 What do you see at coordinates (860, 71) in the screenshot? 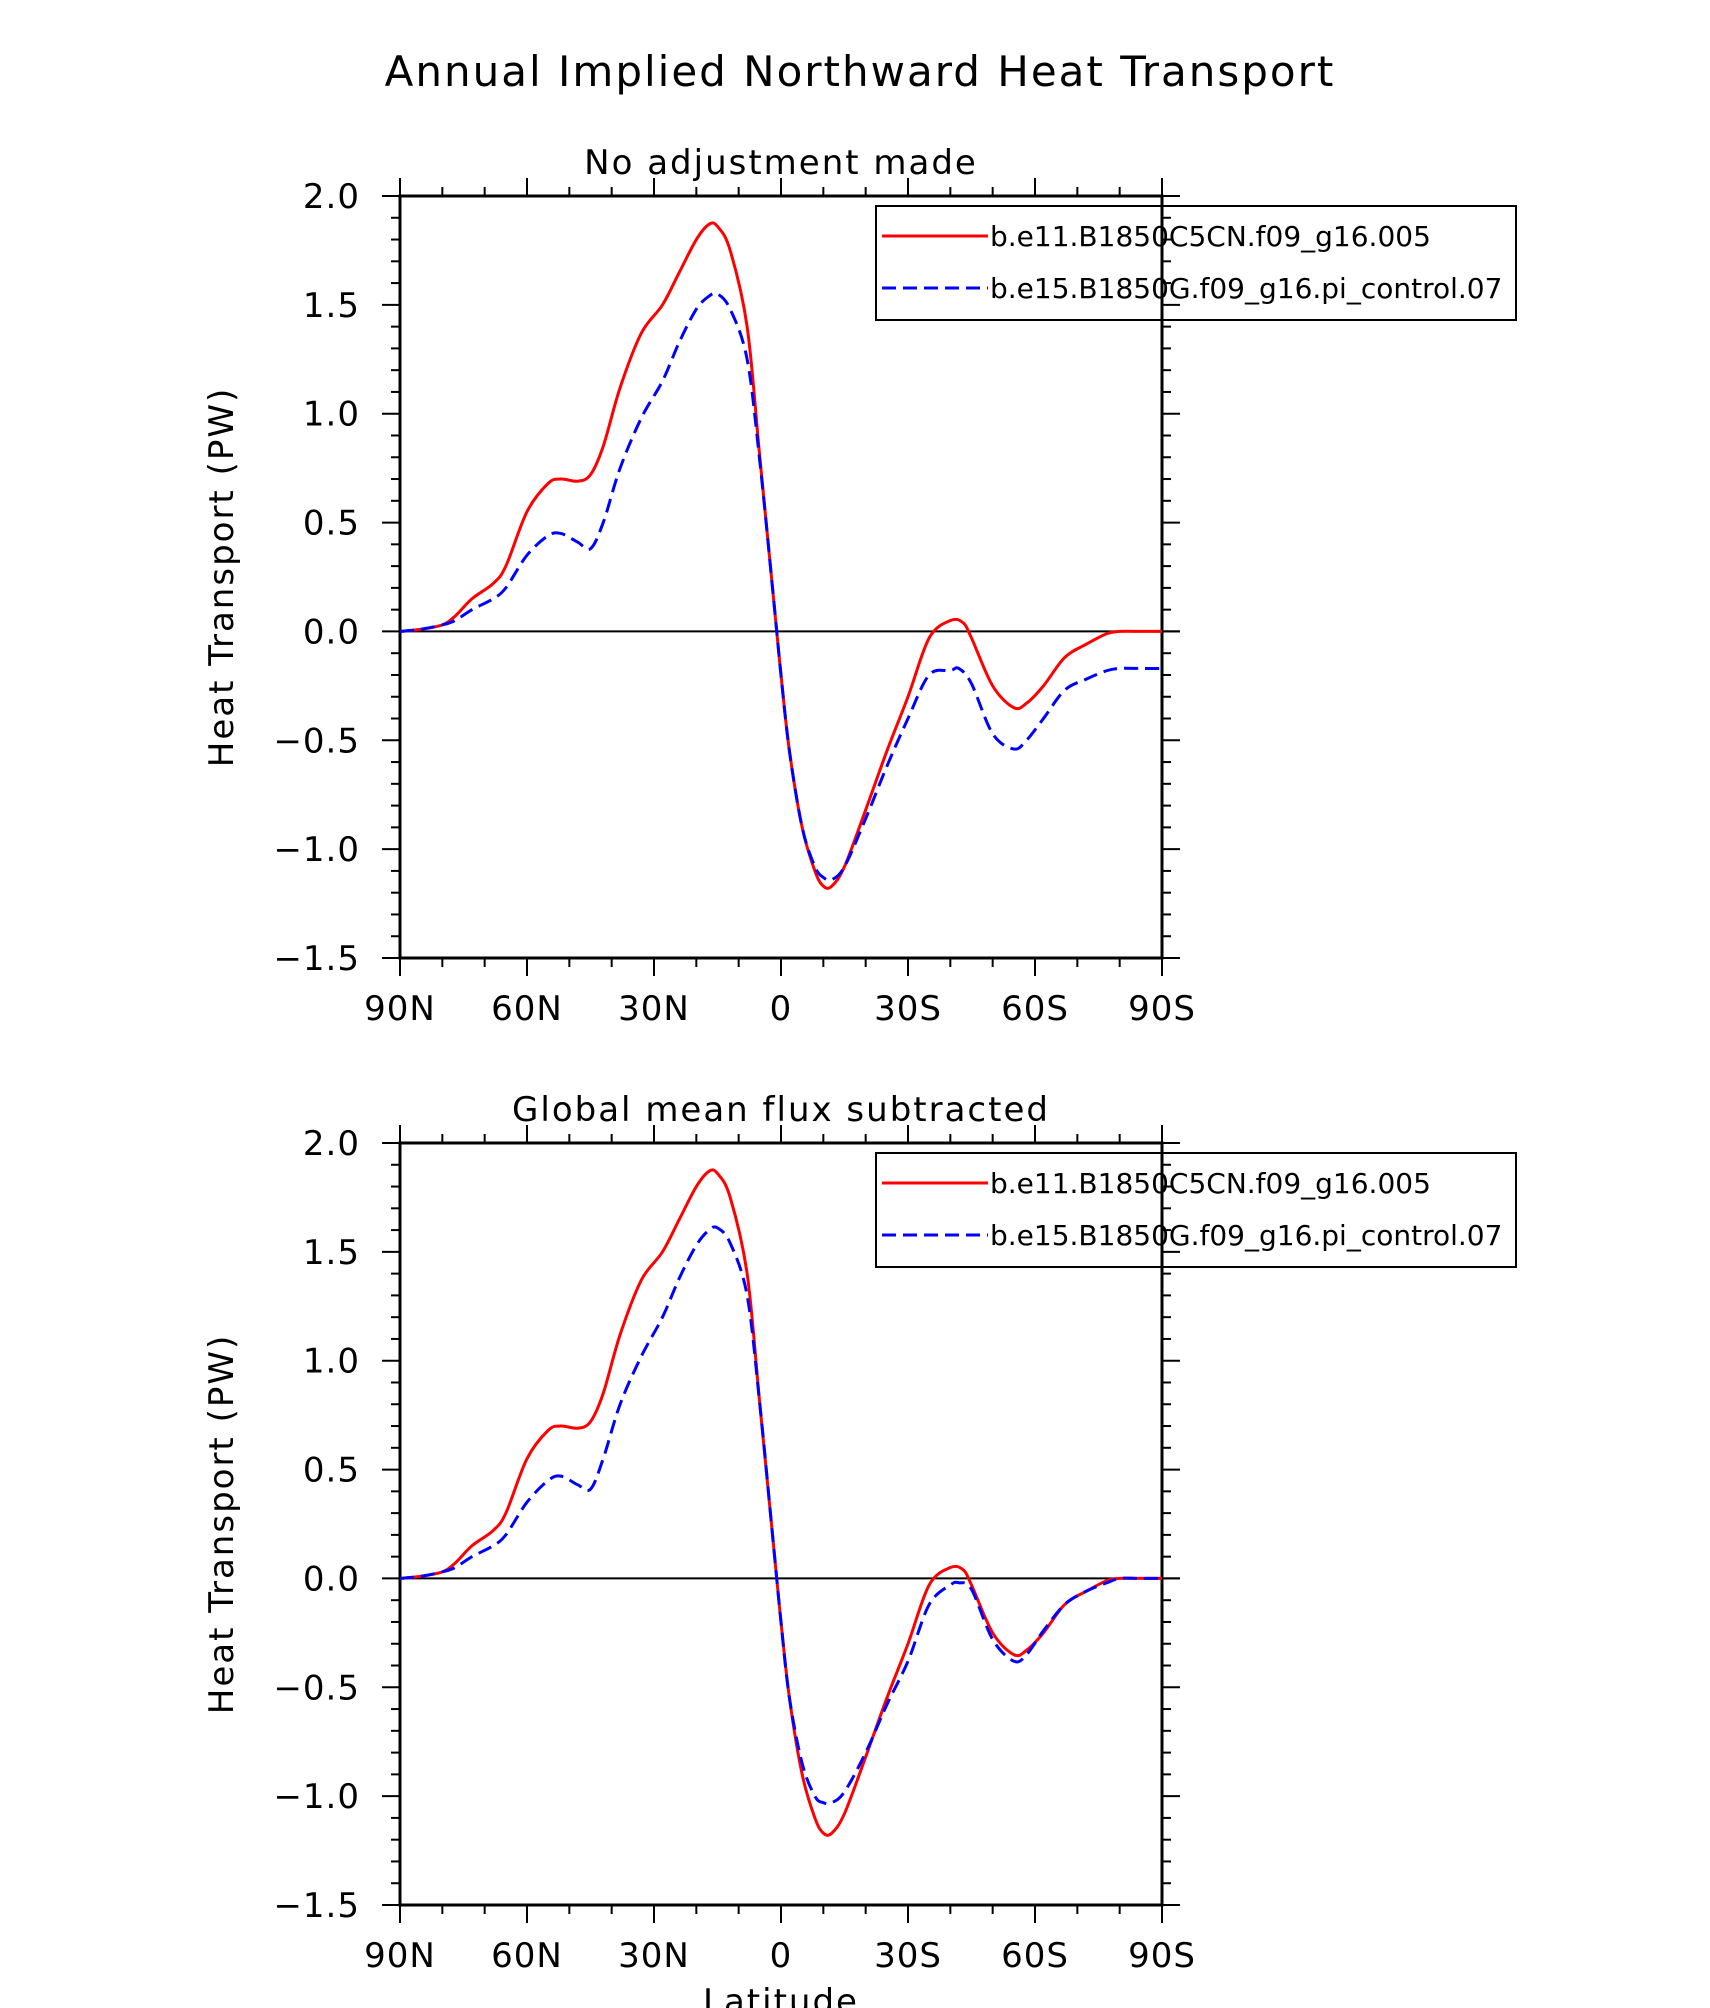
I see `figure-title: Annual Implied Northward Heat Transport` at bounding box center [860, 71].